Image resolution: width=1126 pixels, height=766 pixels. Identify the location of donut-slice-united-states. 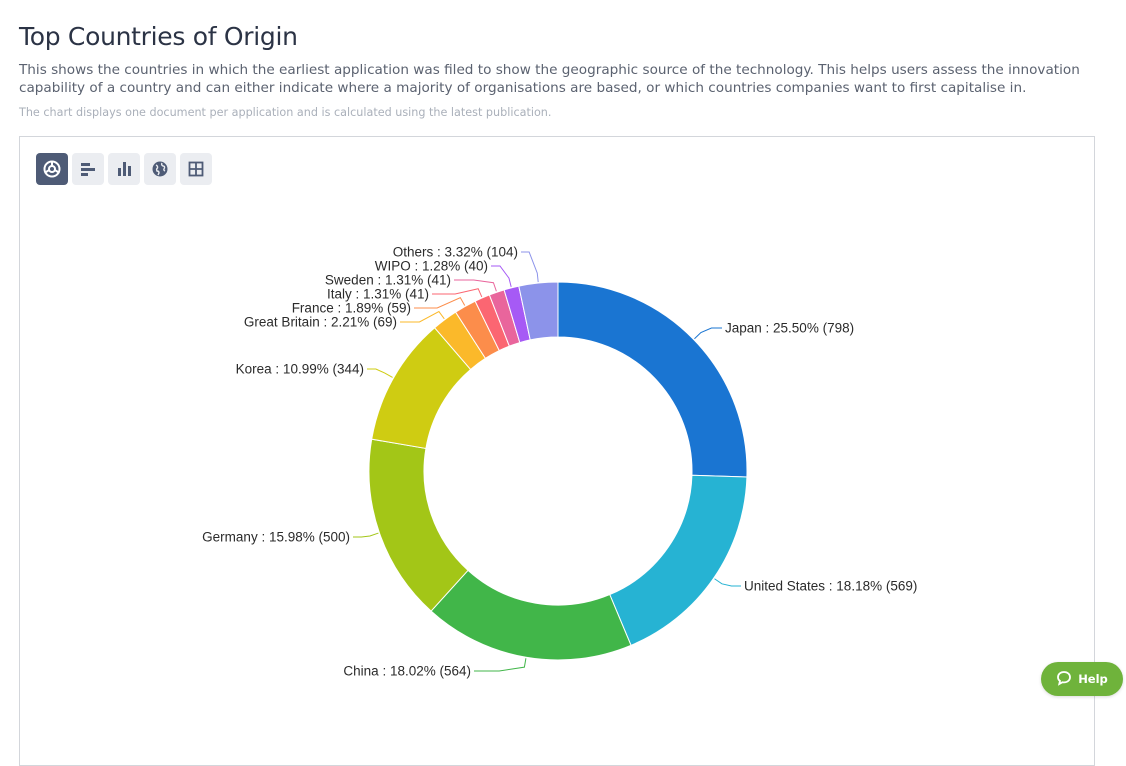
(678, 560).